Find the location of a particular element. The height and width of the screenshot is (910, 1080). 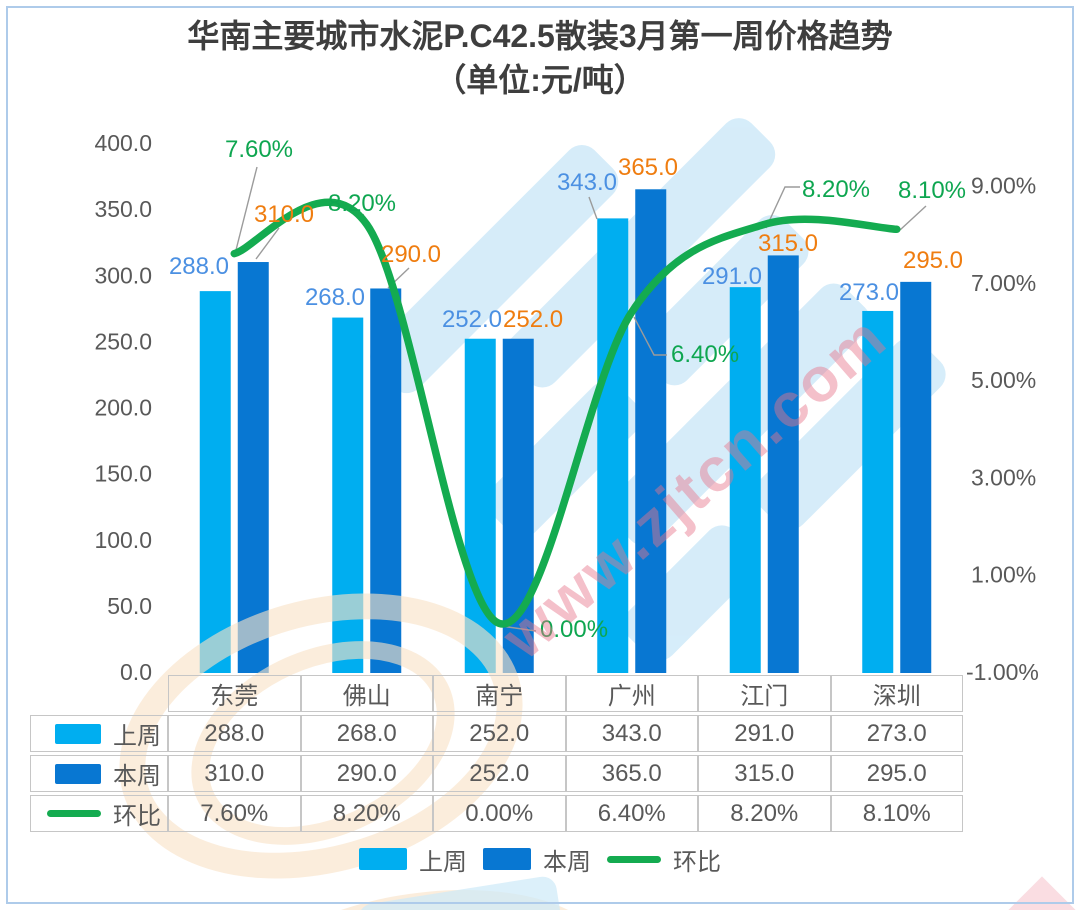

table-cell-r1-c4: 315.0 is located at coordinates (764, 773).